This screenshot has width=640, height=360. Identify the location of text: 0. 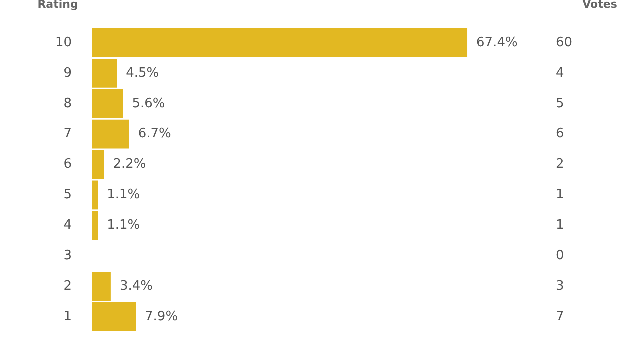
(560, 256).